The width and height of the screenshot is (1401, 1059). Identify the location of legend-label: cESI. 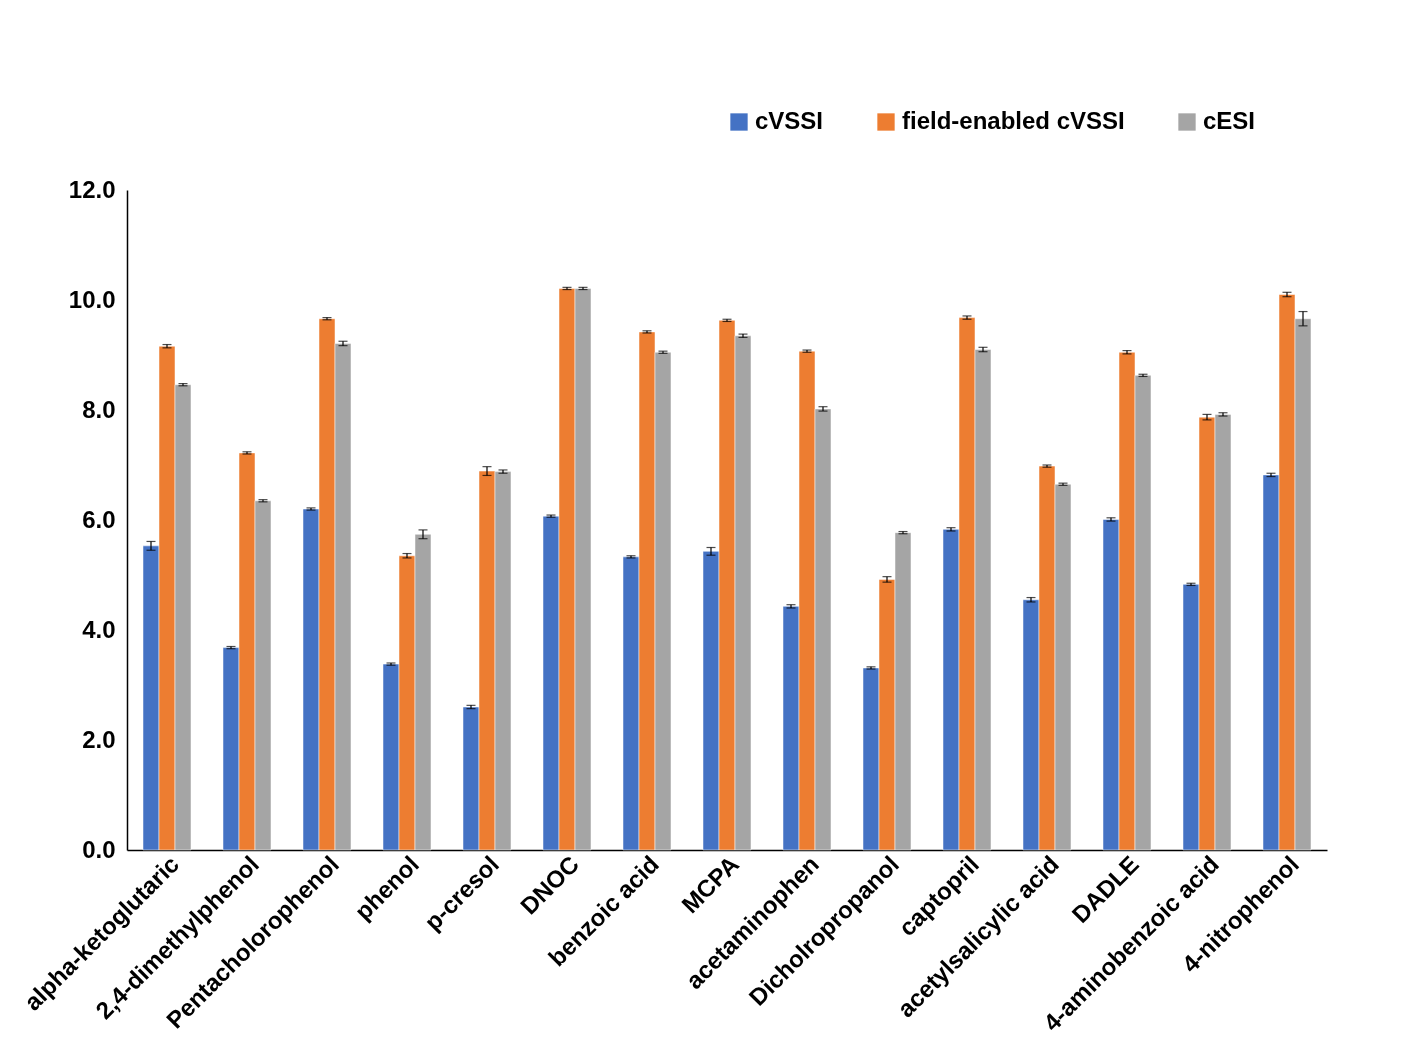
(1229, 120).